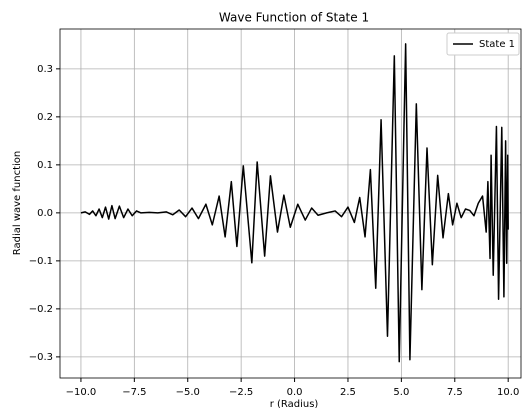 The height and width of the screenshot is (412, 522). Describe the element at coordinates (241, 392) in the screenshot. I see `x-tick-label: −2.5` at that location.